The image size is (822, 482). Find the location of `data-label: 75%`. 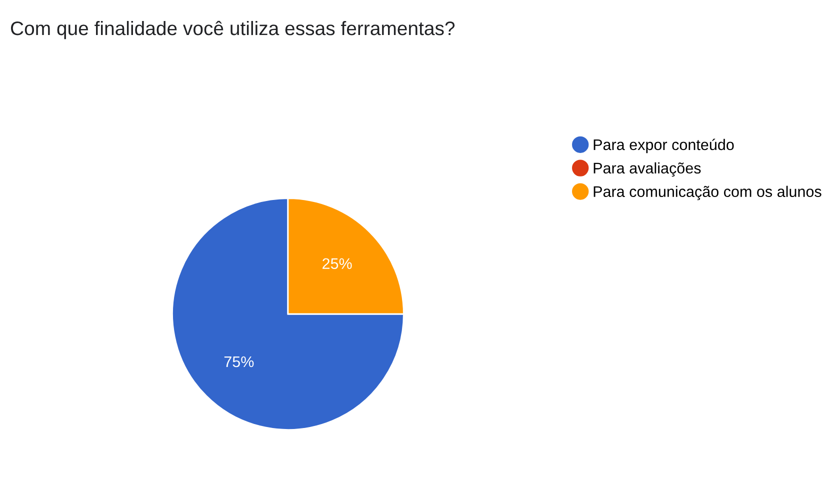

data-label: 75% is located at coordinates (239, 362).